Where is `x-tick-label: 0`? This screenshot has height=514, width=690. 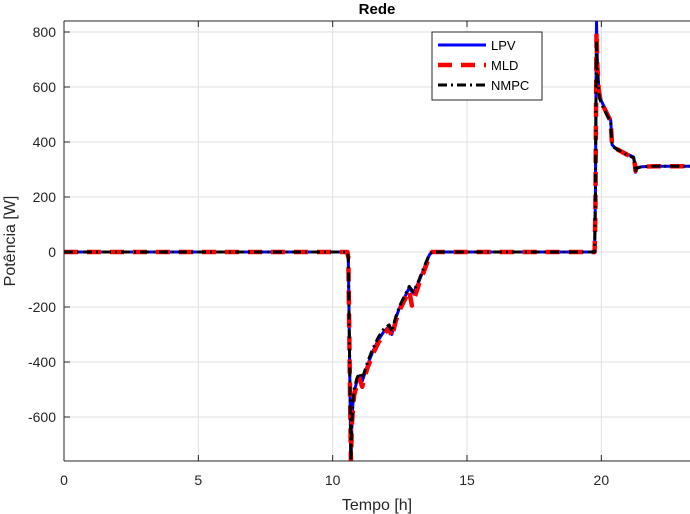
x-tick-label: 0 is located at coordinates (64, 480).